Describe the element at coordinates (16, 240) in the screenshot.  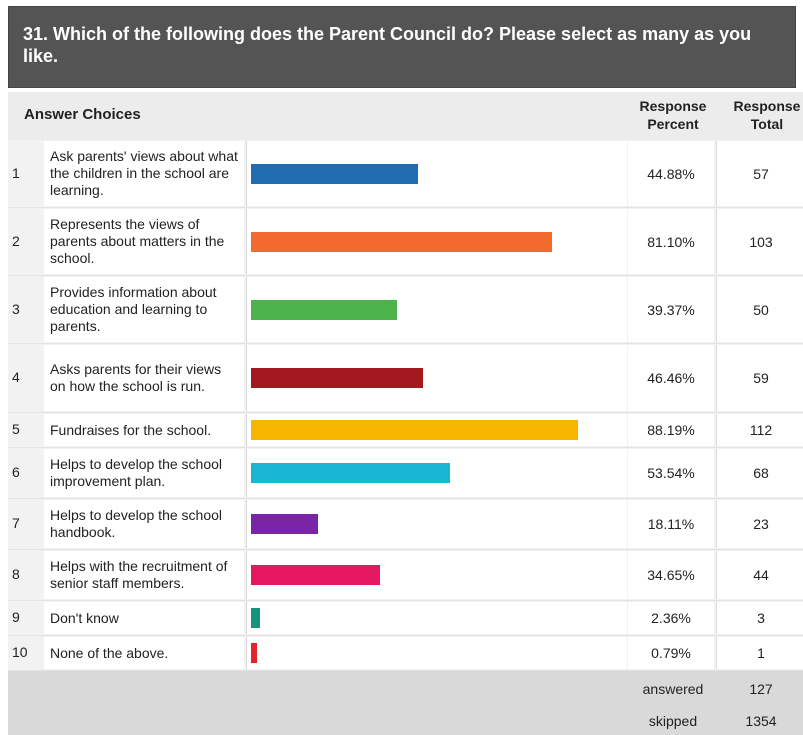
I see `row-number: 2` at that location.